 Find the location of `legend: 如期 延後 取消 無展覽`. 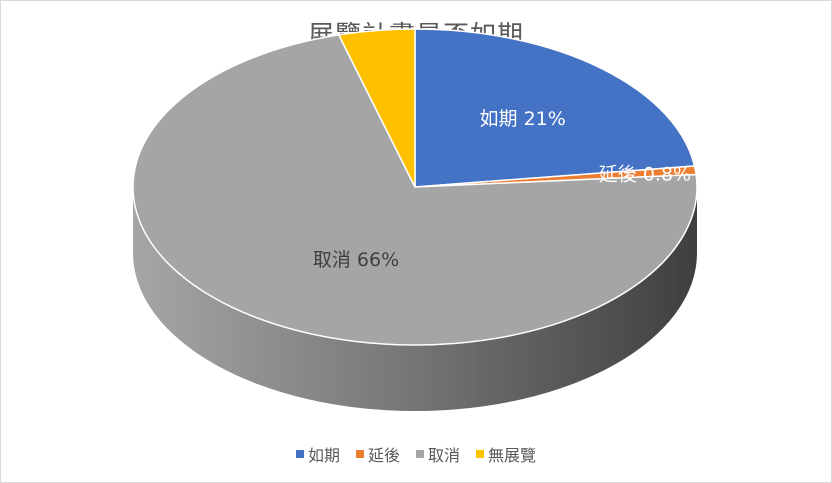

legend: 如期 延後 取消 無展覽 is located at coordinates (416, 454).